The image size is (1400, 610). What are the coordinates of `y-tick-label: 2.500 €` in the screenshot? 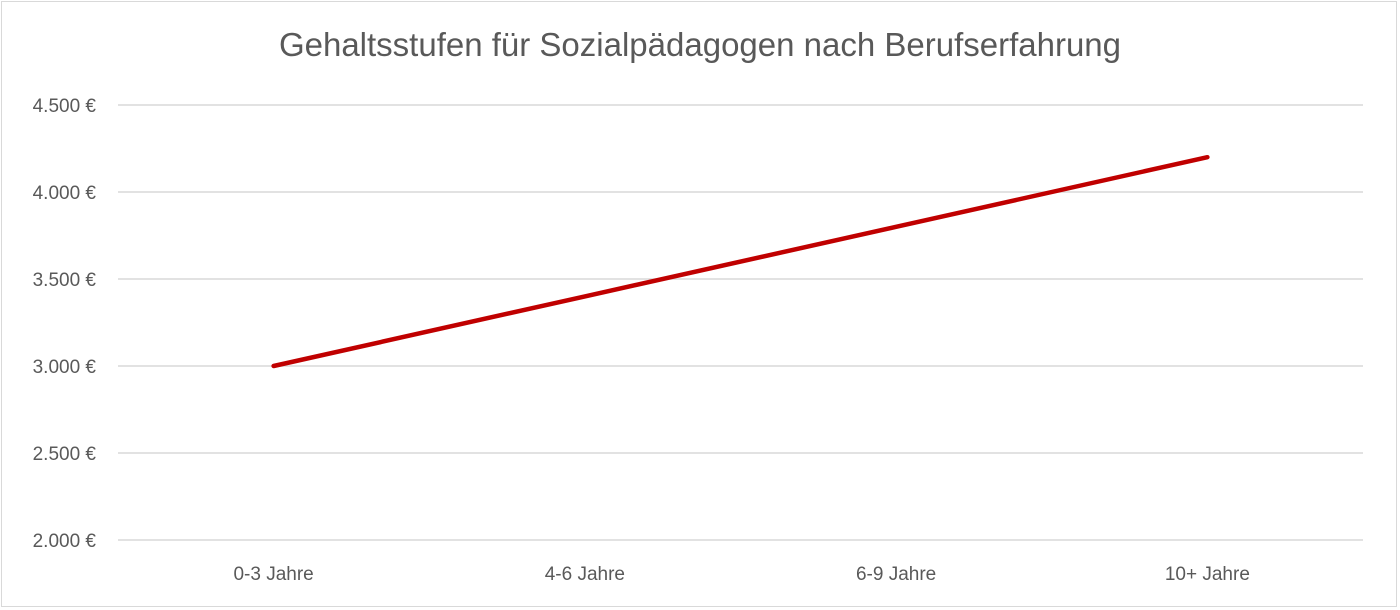 It's located at (65, 454).